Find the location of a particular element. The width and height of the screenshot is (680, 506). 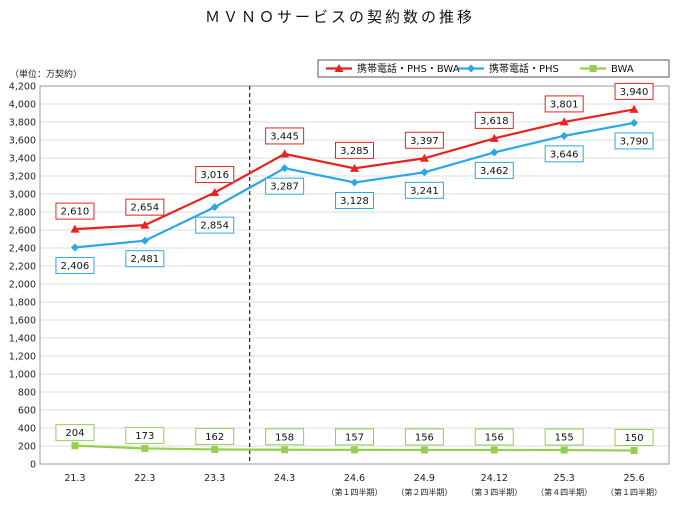

x-tick-label: 24.9 is located at coordinates (424, 478).